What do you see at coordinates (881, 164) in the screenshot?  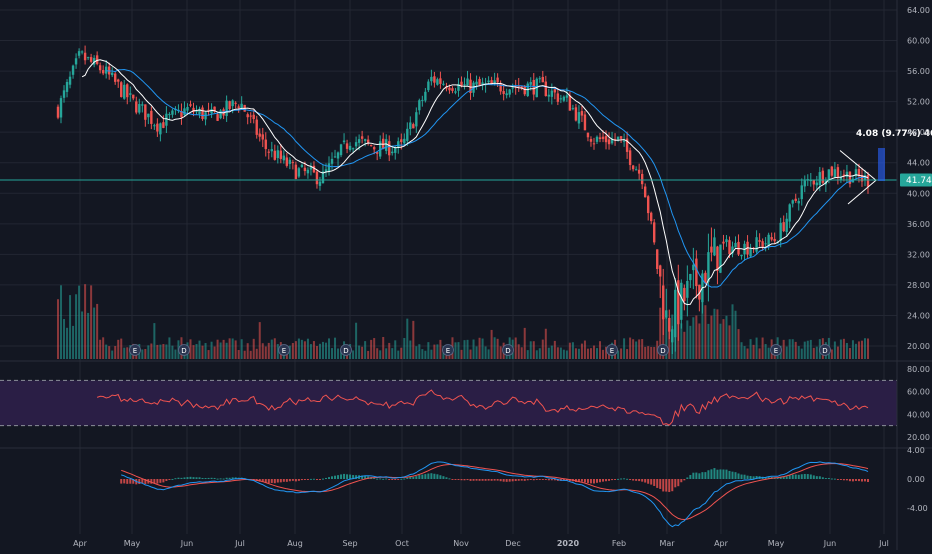 I see `measure-bar` at bounding box center [881, 164].